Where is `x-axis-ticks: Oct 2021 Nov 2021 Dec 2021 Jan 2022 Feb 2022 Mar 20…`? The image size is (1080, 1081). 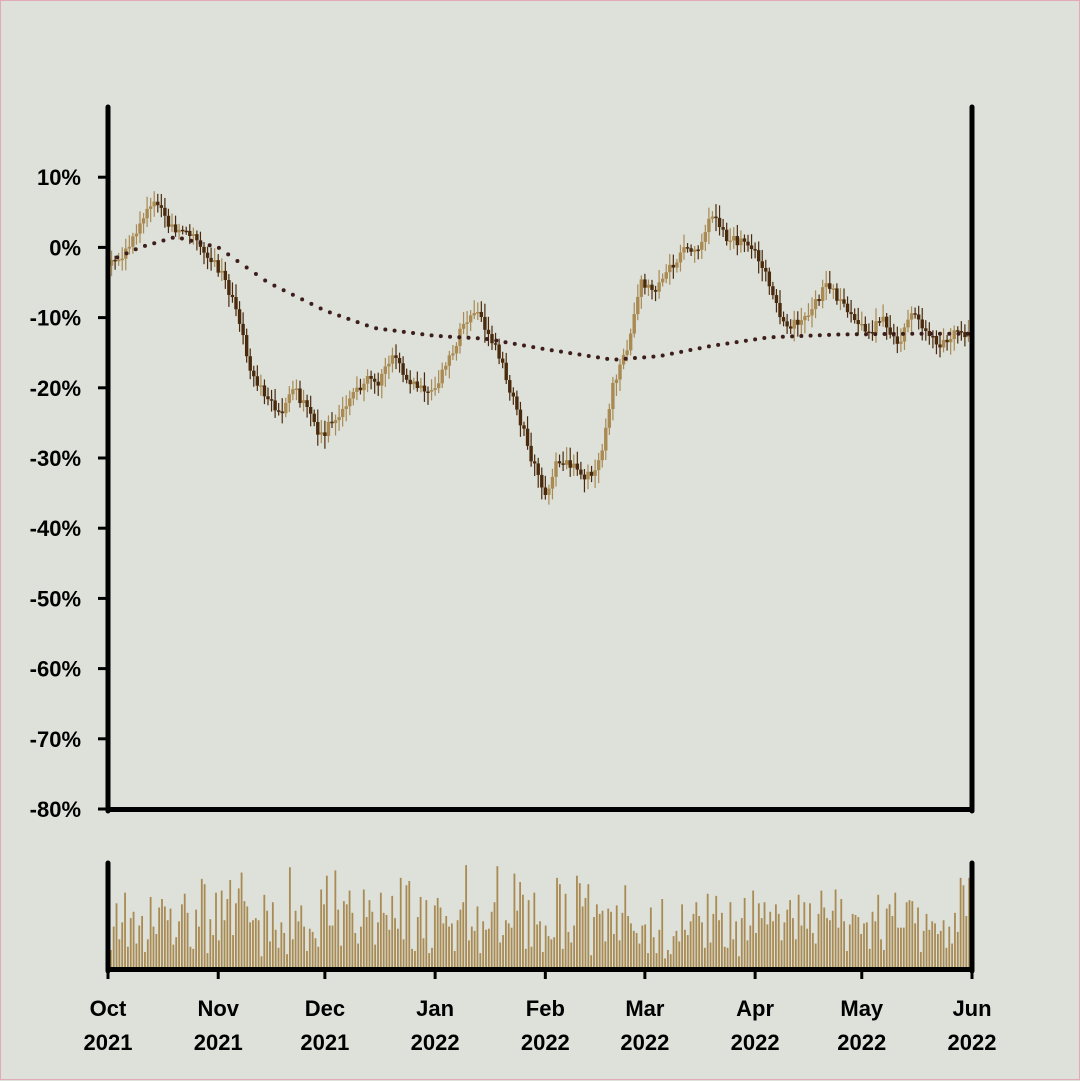 x-axis-ticks: Oct 2021 Nov 2021 Dec 2021 Jan 2022 Feb 2022 Mar 20… is located at coordinates (540, 1012).